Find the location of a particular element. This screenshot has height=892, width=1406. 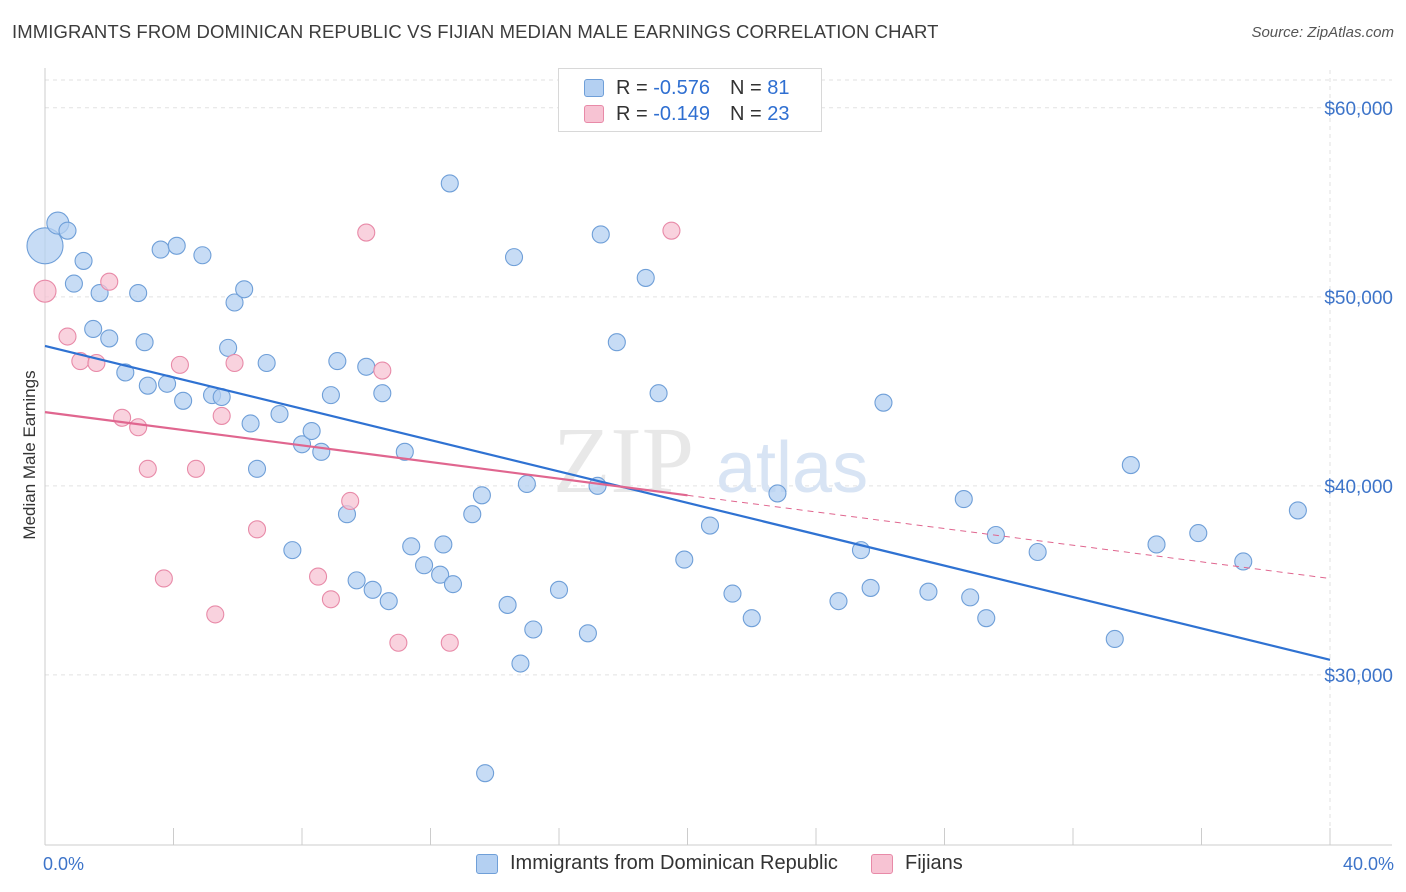

legend-row-fijian: R = -0.149 N = 23 is located at coordinates (686, 114).